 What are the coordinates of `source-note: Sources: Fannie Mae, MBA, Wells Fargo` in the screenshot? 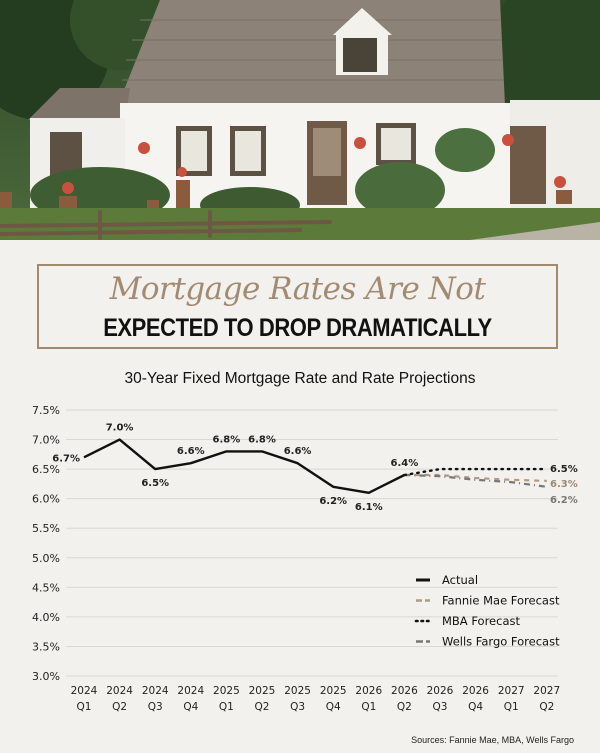 It's located at (492, 740).